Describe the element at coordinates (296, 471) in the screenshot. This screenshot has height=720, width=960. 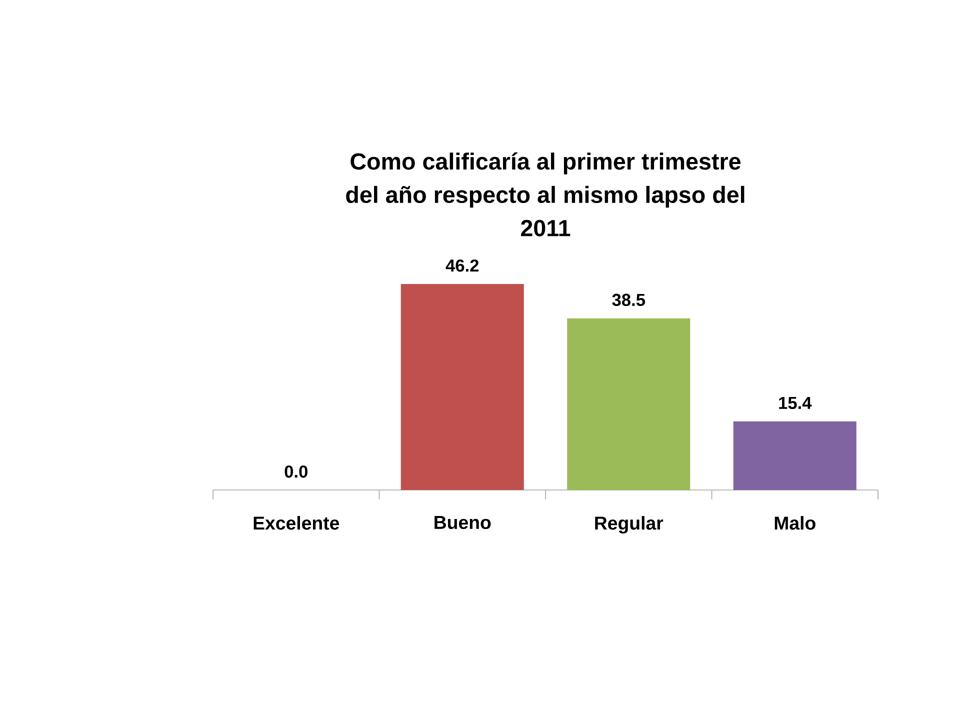
I see `data-label: 0.0` at that location.